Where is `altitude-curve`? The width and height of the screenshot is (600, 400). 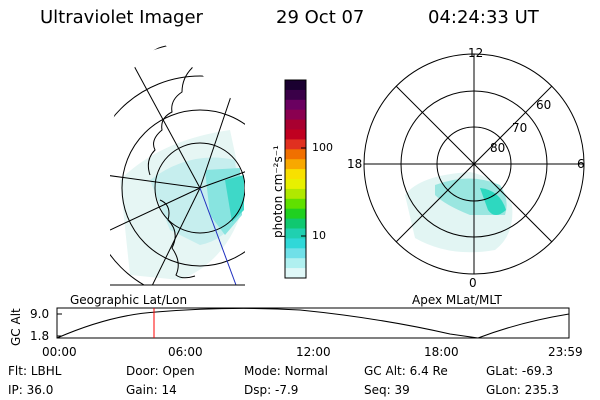 altitude-curve is located at coordinates (313, 323).